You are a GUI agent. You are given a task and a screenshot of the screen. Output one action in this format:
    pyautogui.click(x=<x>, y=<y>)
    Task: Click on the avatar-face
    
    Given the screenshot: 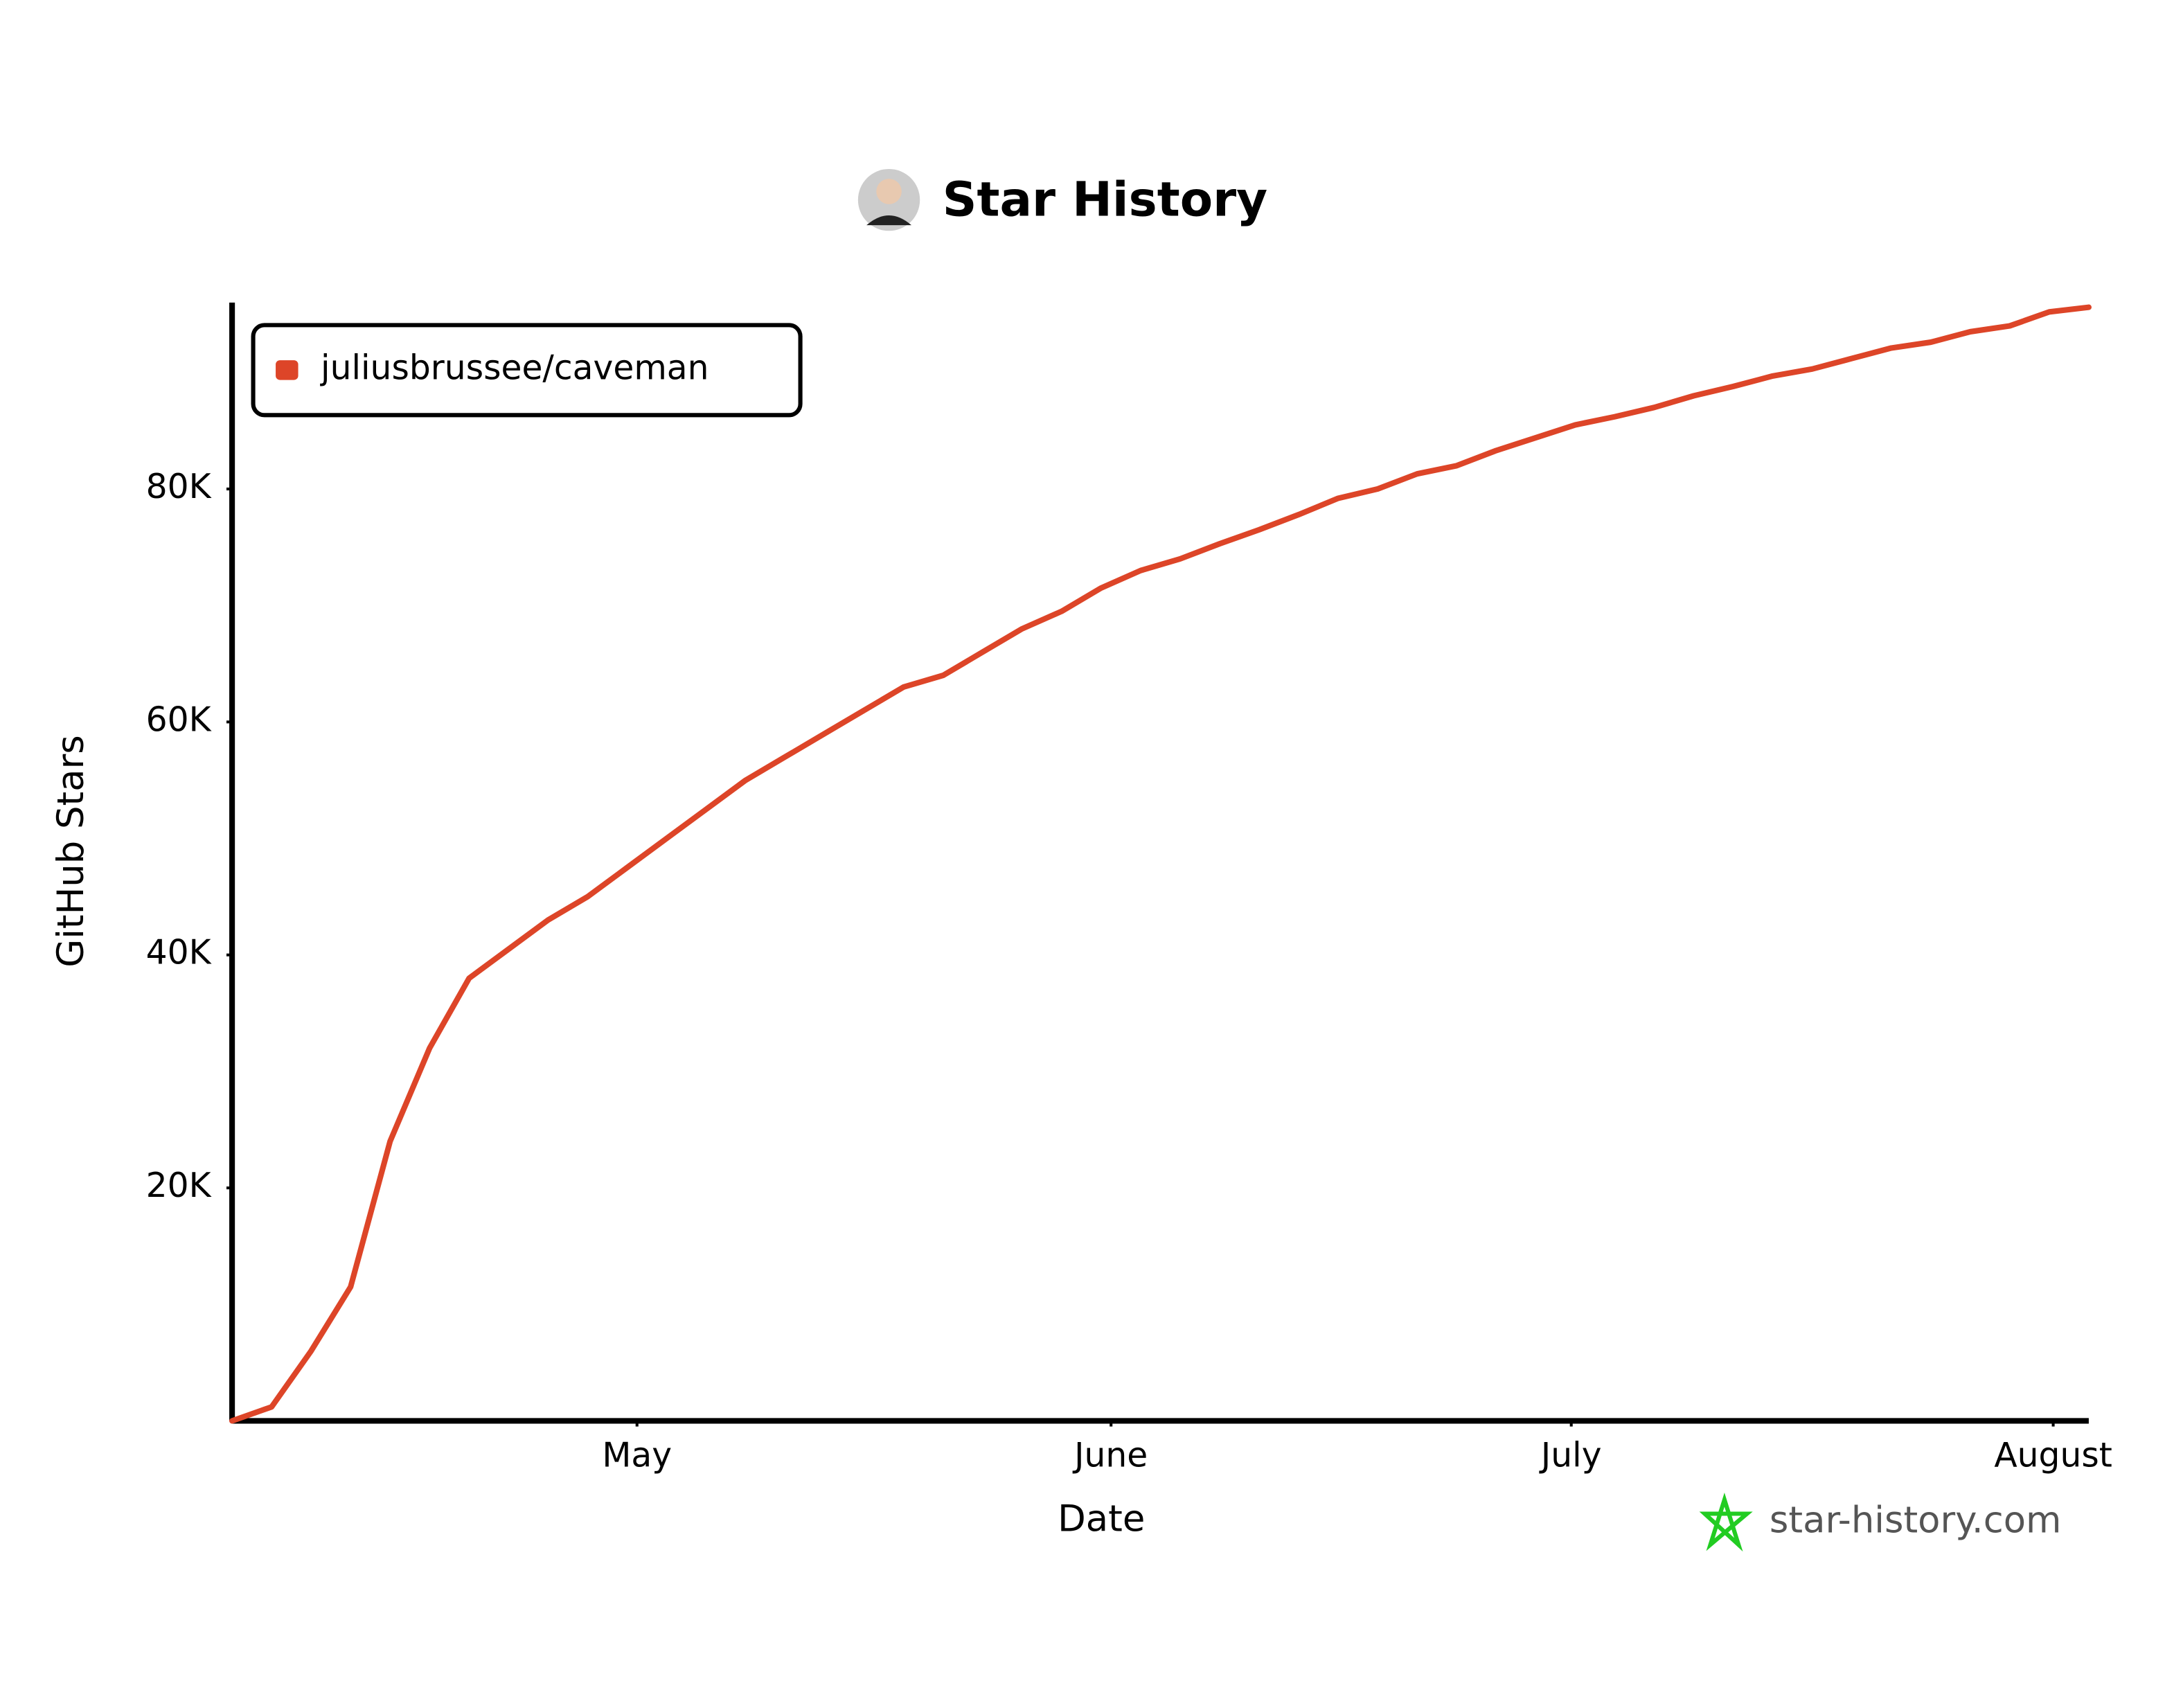 What is the action you would take?
    pyautogui.click(x=889, y=191)
    